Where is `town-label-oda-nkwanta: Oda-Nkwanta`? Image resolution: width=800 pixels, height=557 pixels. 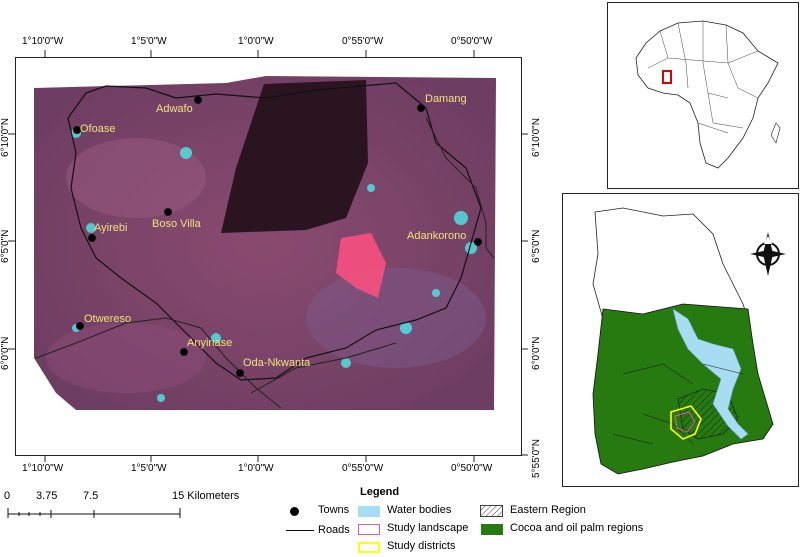
town-label-oda-nkwanta: Oda-Nkwanta is located at coordinates (277, 363).